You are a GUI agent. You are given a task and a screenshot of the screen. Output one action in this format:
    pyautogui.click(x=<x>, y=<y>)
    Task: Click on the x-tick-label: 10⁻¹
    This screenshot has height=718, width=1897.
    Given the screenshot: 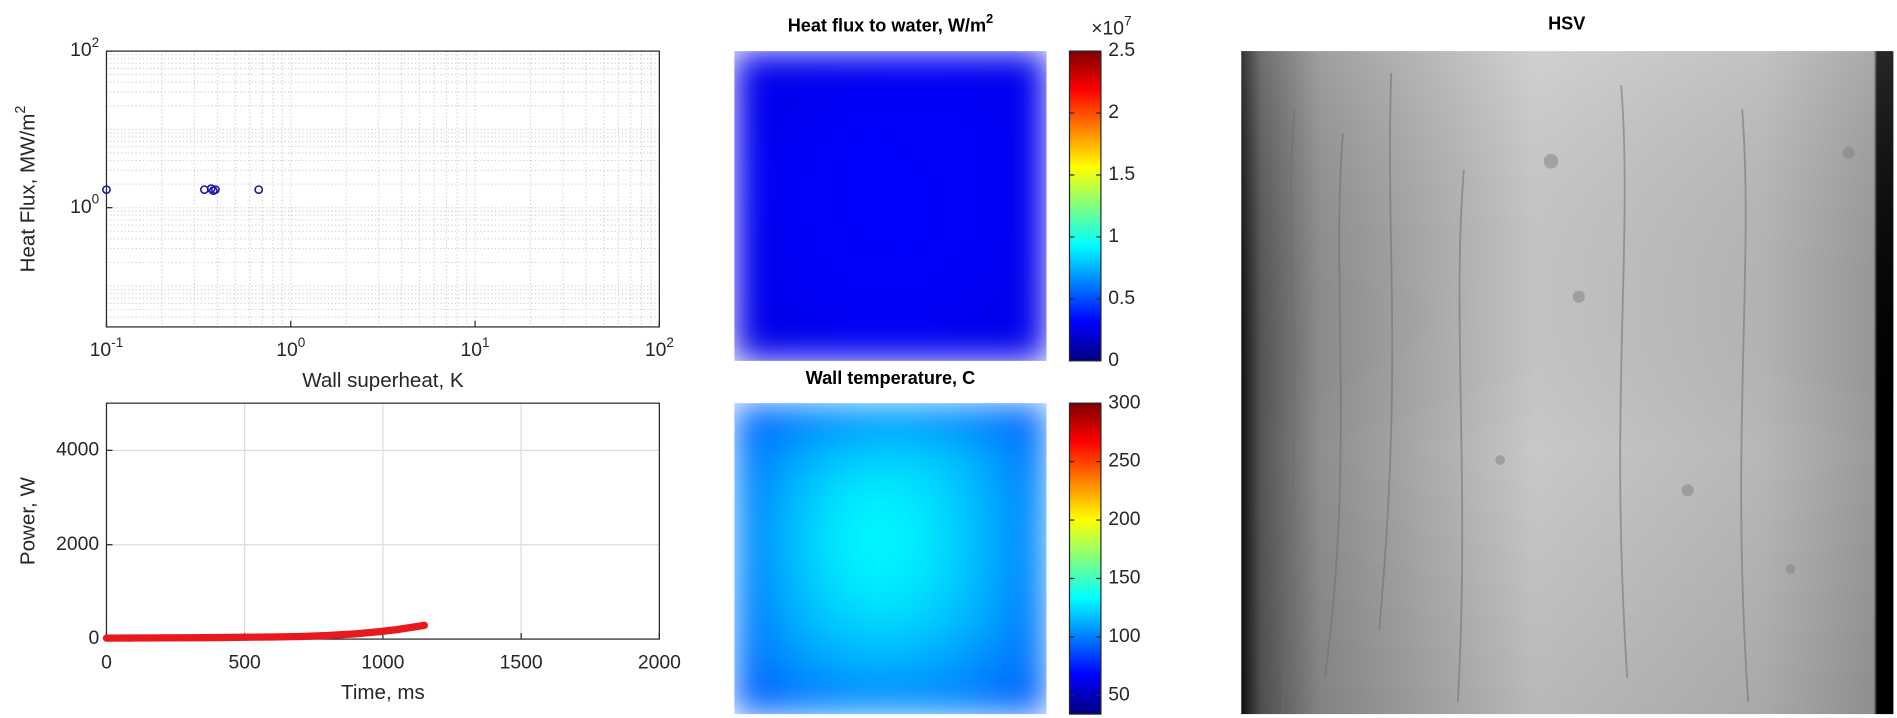 What is the action you would take?
    pyautogui.click(x=107, y=348)
    